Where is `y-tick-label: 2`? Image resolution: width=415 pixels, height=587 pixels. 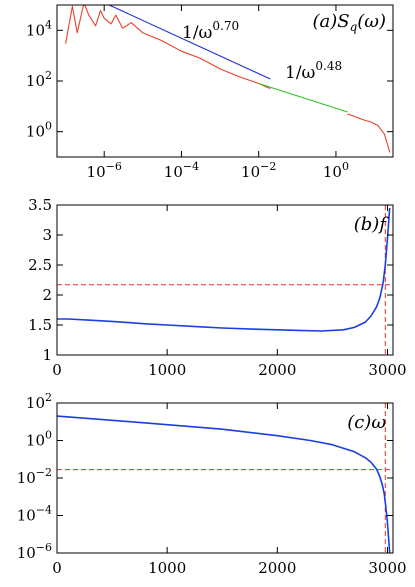 y-tick-label: 2 is located at coordinates (47, 295).